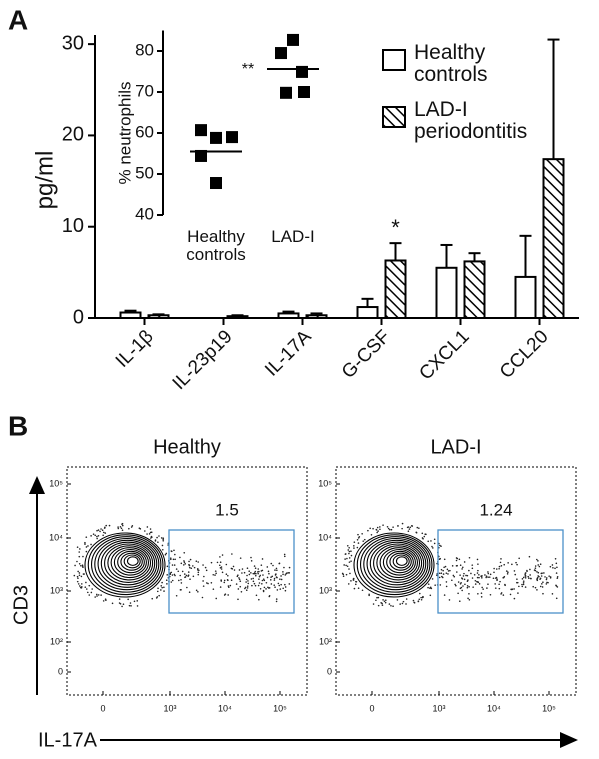  Describe the element at coordinates (329, 671) in the screenshot. I see `y-tick-label: 0` at that location.